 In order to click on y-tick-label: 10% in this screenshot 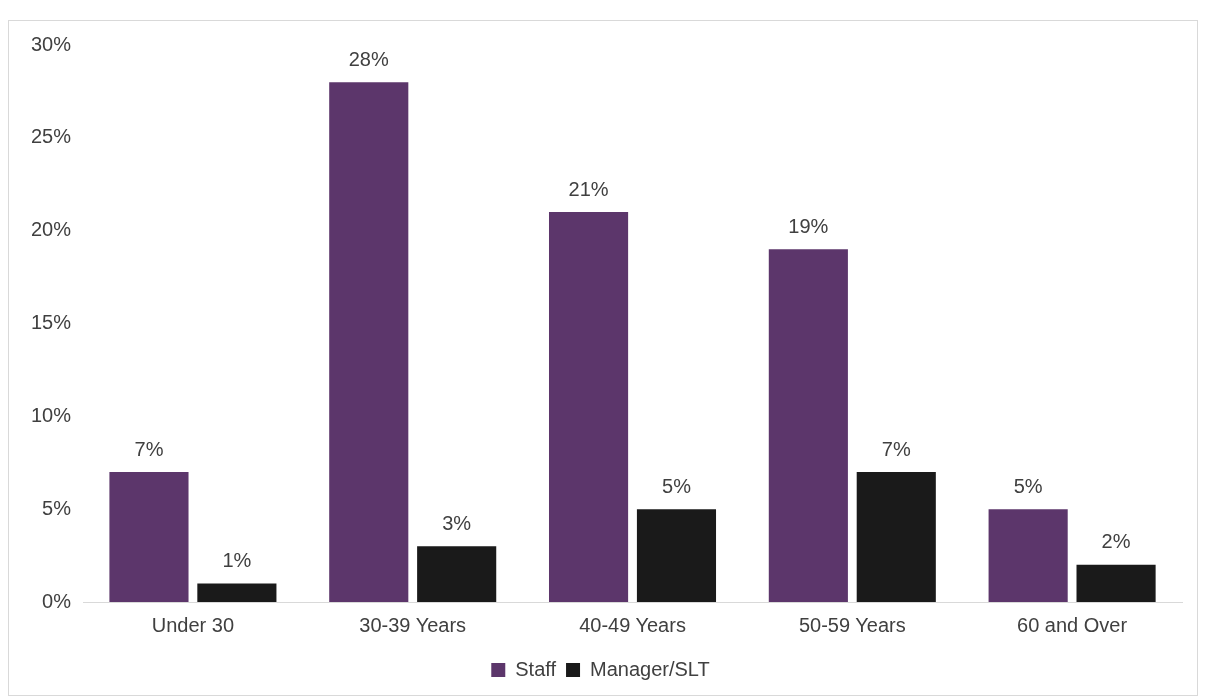, I will do `click(51, 414)`.